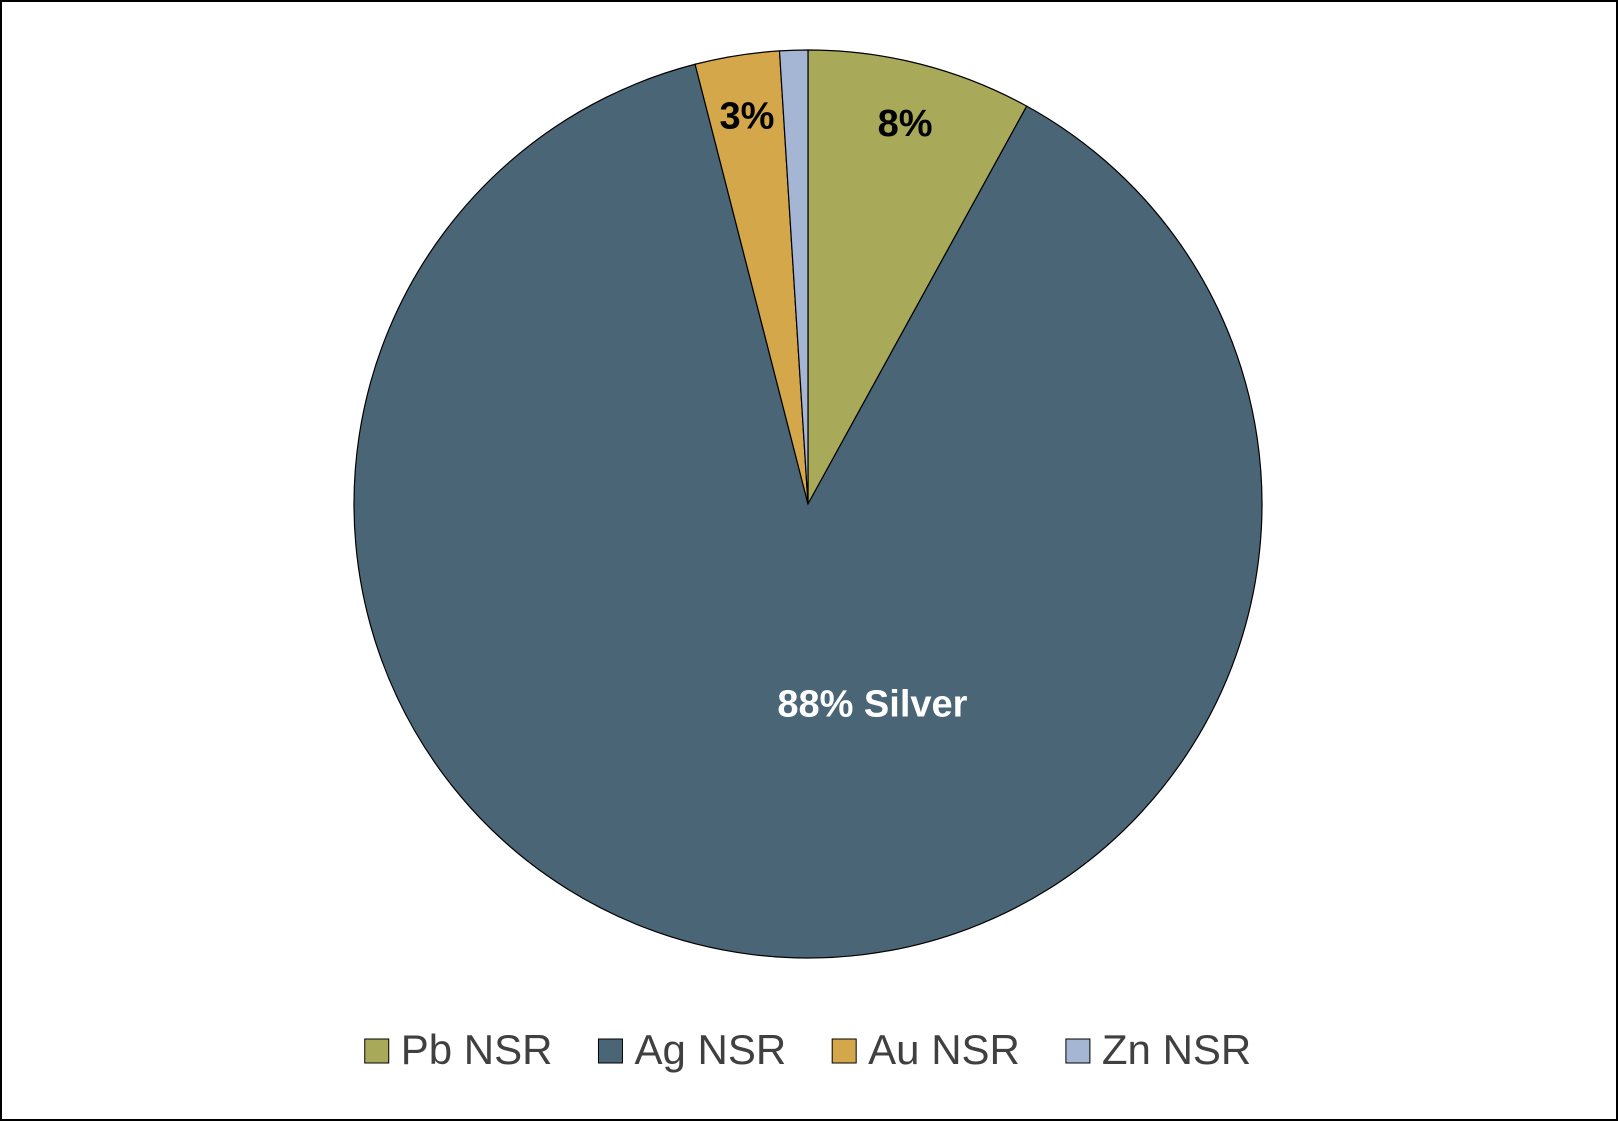 This screenshot has height=1121, width=1618. Describe the element at coordinates (944, 1049) in the screenshot. I see `legend-label: Au NSR` at that location.